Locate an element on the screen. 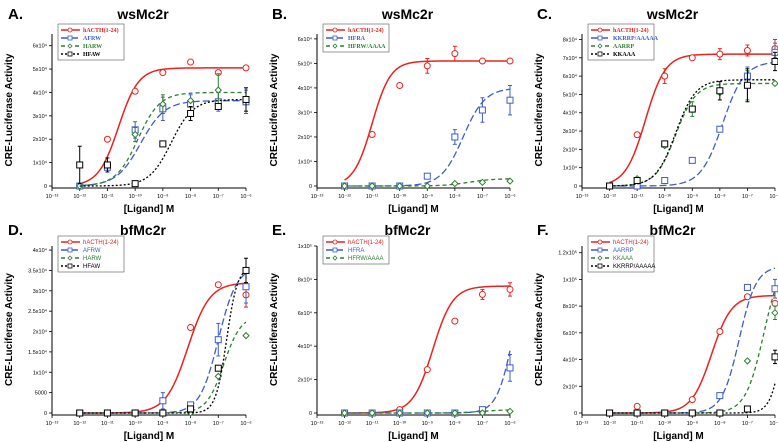  legend: hACTH(1-24) HFRA HFRW/AAAA is located at coordinates (356, 38).